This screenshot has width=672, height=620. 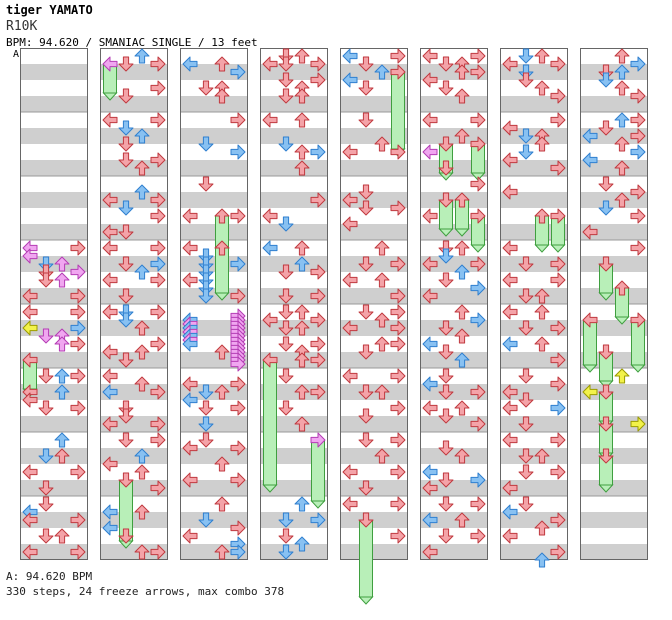 What do you see at coordinates (270, 422) in the screenshot?
I see `freeze-arrow-body` at bounding box center [270, 422].